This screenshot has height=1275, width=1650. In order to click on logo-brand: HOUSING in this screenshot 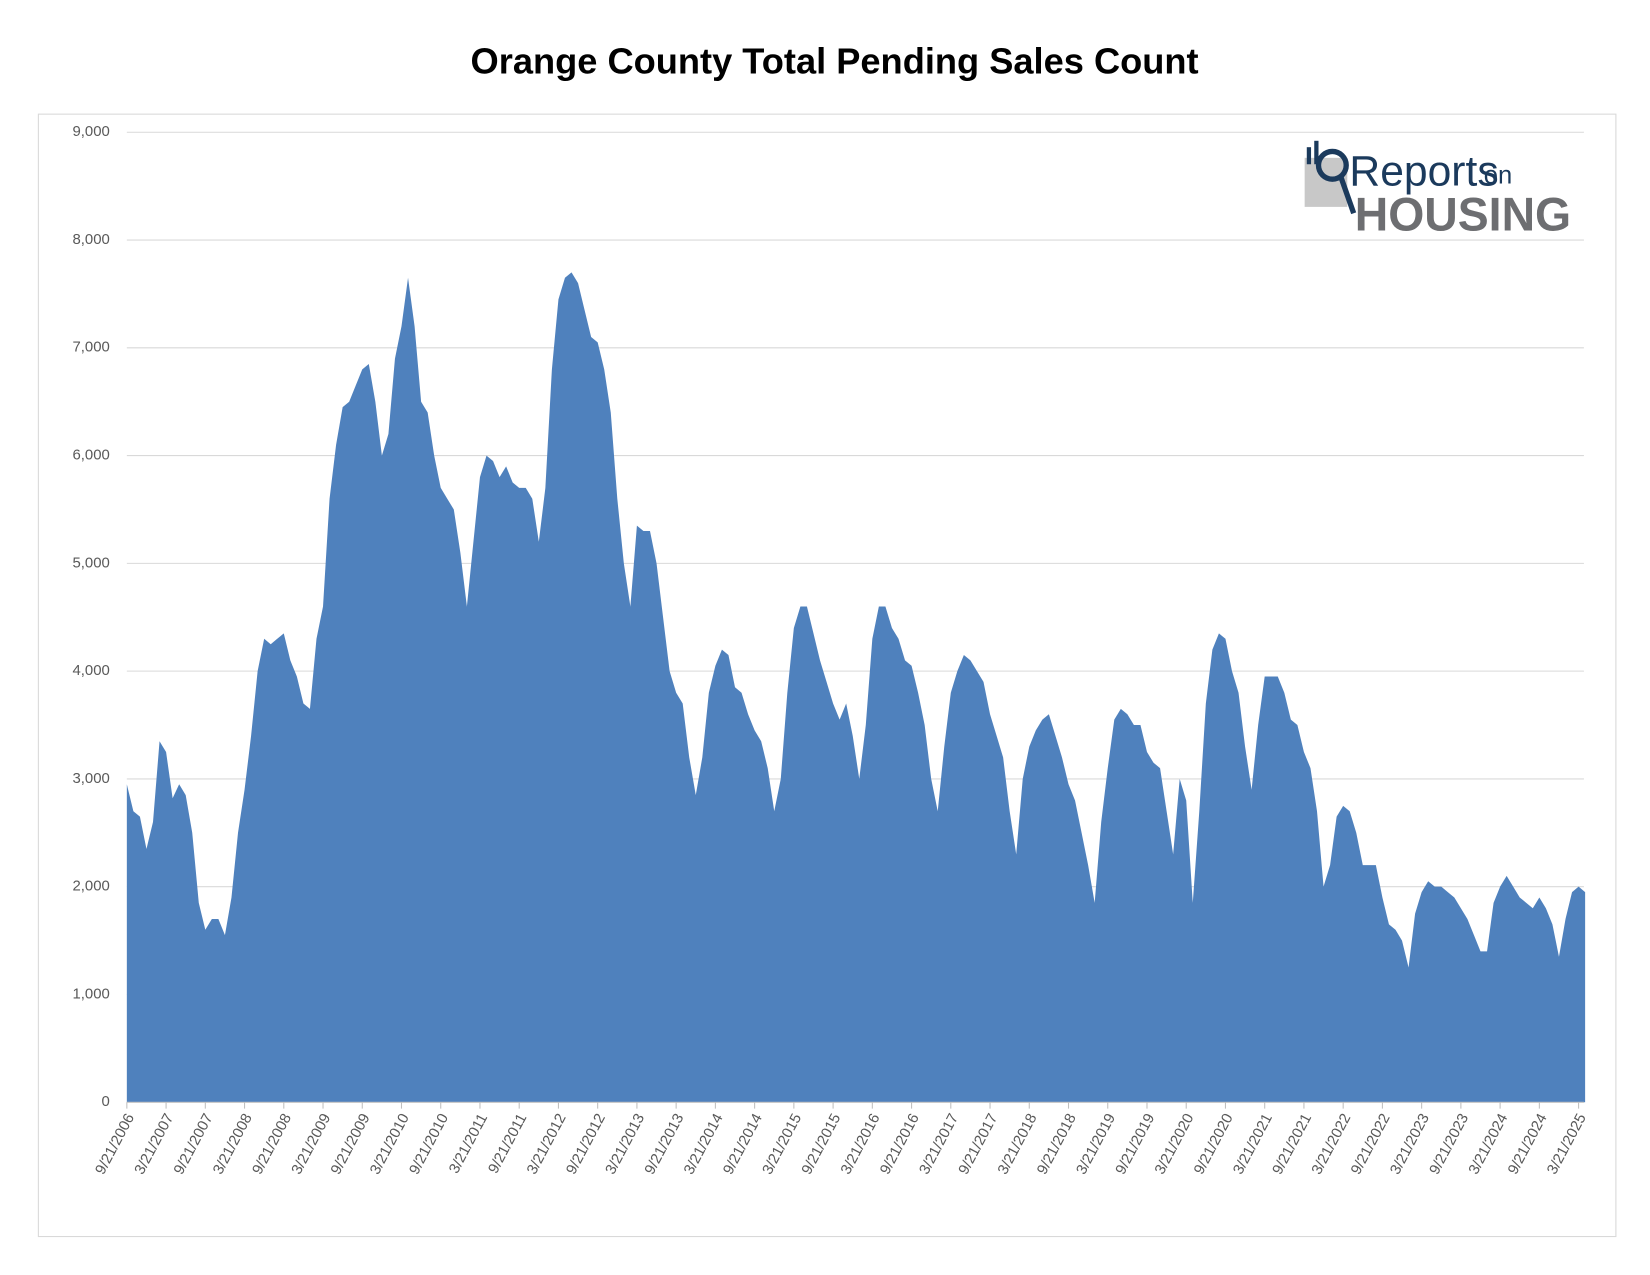, I will do `click(1463, 214)`.